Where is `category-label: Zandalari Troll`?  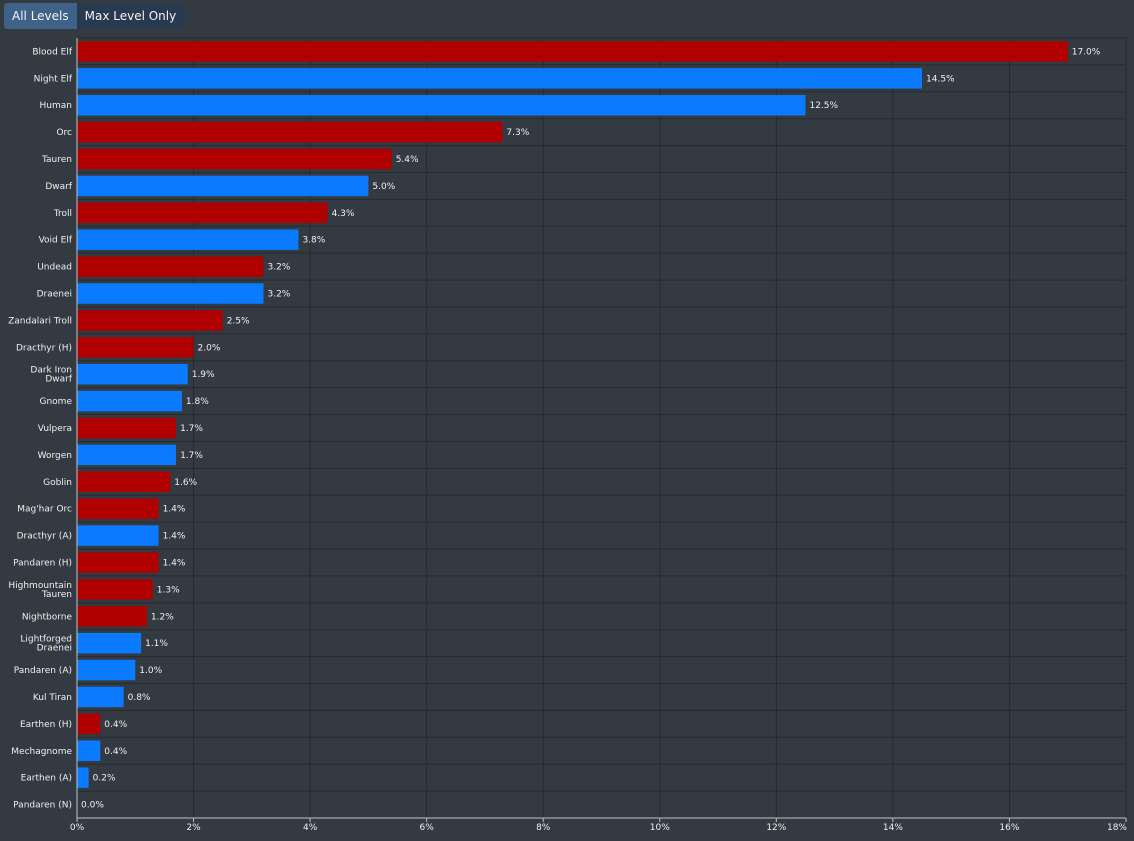
category-label: Zandalari Troll is located at coordinates (40, 321).